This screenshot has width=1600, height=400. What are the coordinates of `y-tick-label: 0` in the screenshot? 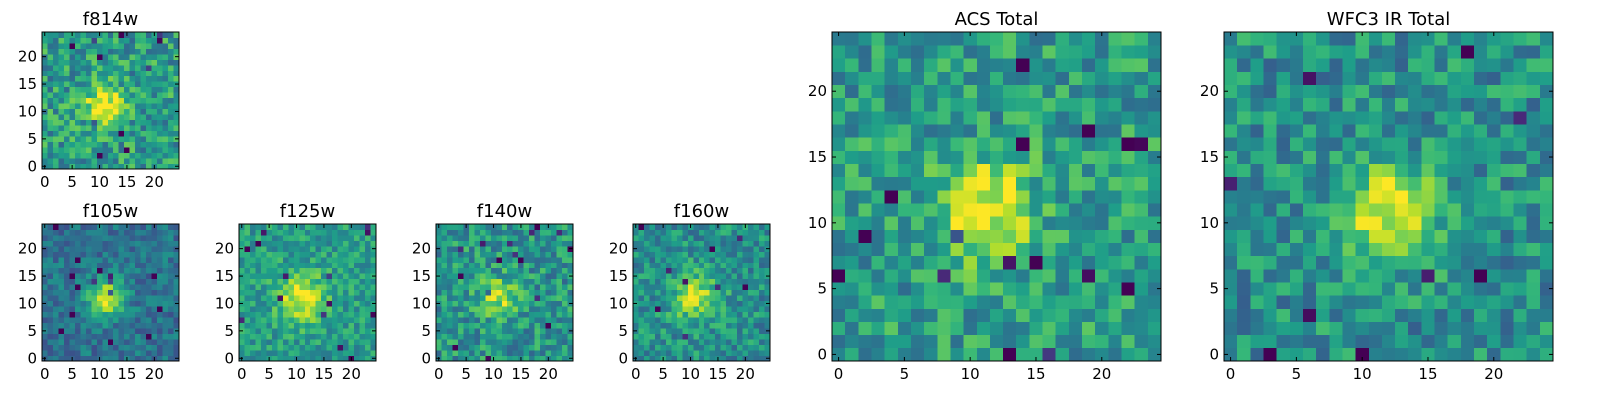 It's located at (1214, 354).